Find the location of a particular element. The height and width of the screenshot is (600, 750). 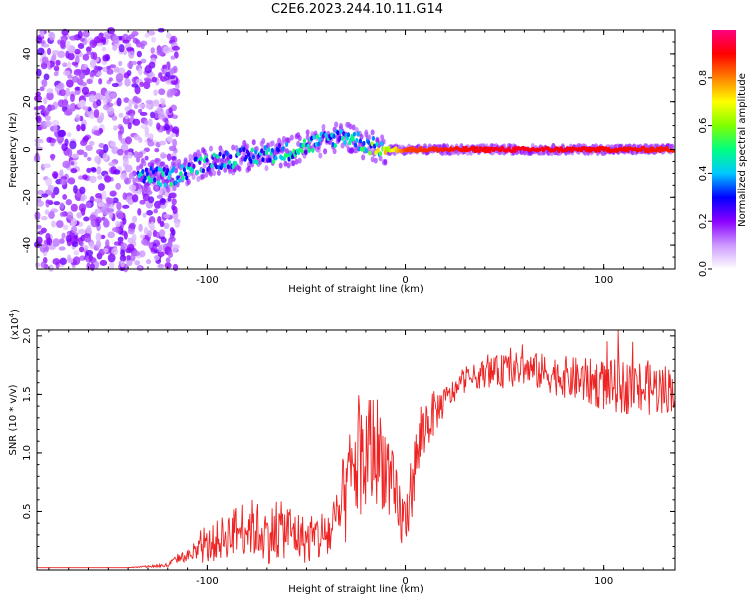

spectrogram-x-label: Height of straight line (km) is located at coordinates (356, 289).